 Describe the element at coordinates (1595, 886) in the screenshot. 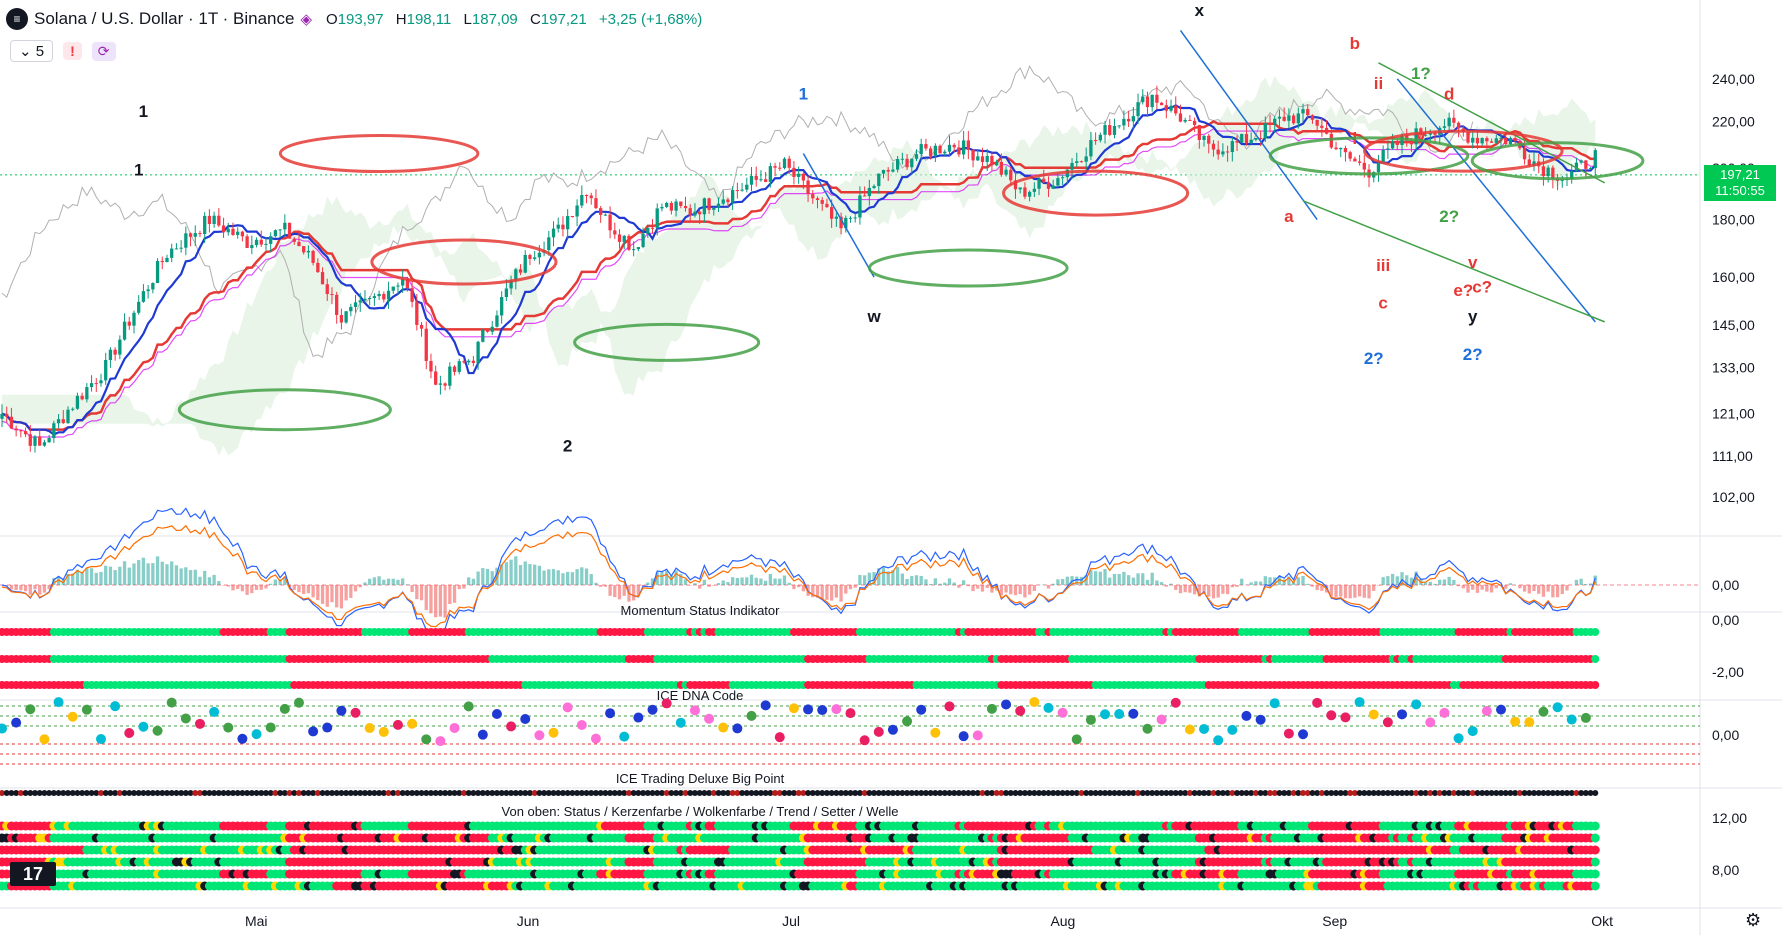

I see `status-row-dot` at that location.